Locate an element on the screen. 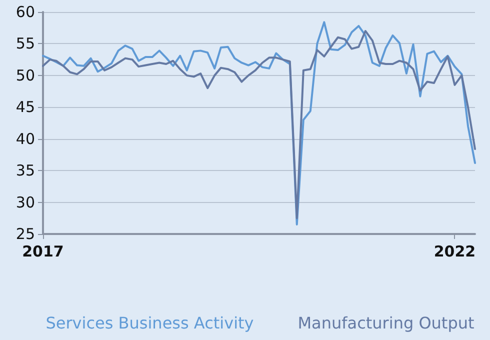  y-tick-label: 35 is located at coordinates (25, 171).